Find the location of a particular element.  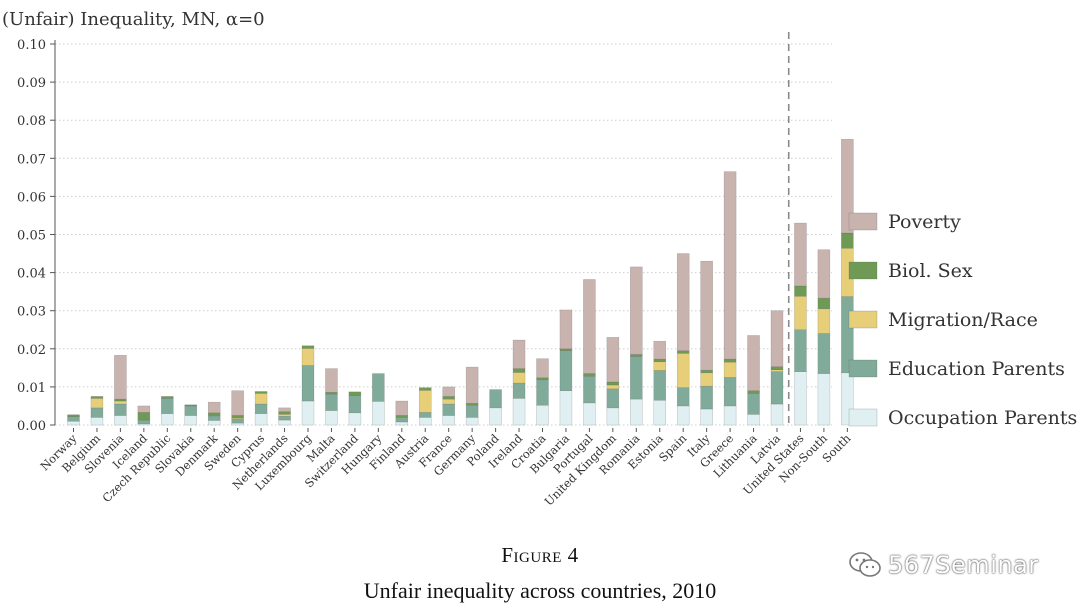

legend-label: Education Parents is located at coordinates (976, 369).